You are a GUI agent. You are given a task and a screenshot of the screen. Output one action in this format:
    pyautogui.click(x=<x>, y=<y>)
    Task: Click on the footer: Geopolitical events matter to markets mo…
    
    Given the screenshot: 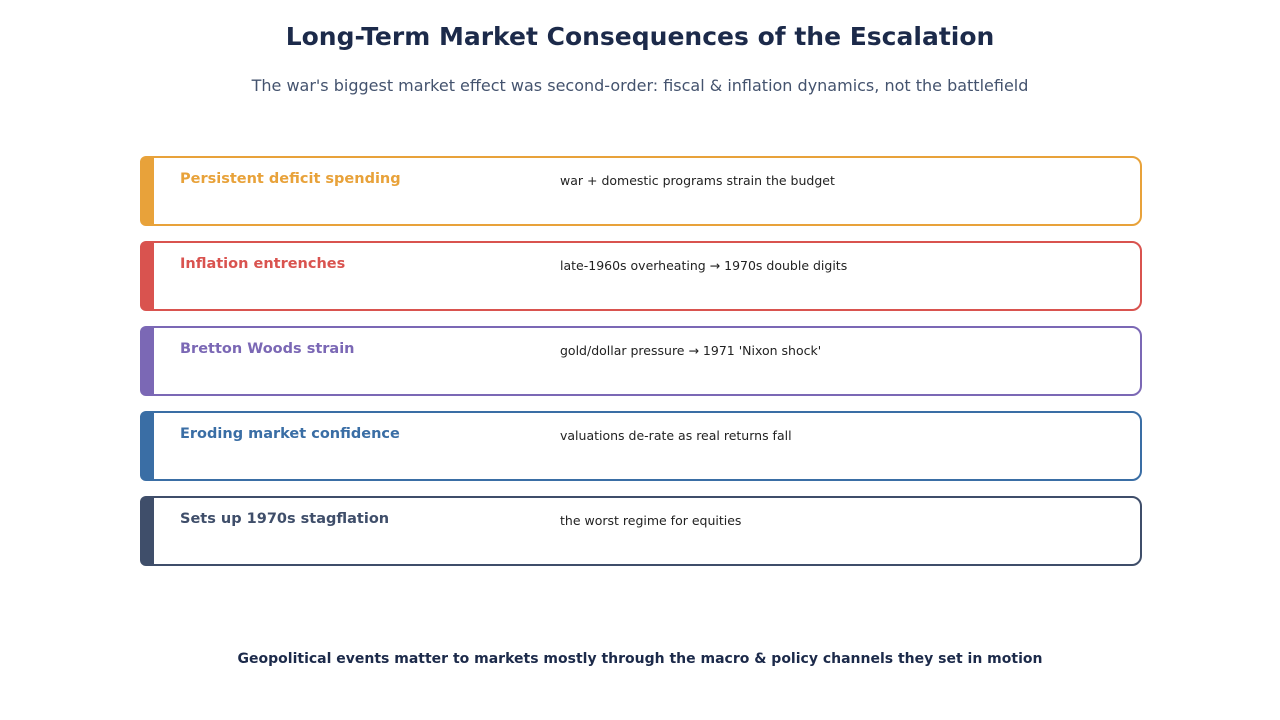 What is the action you would take?
    pyautogui.click(x=640, y=659)
    